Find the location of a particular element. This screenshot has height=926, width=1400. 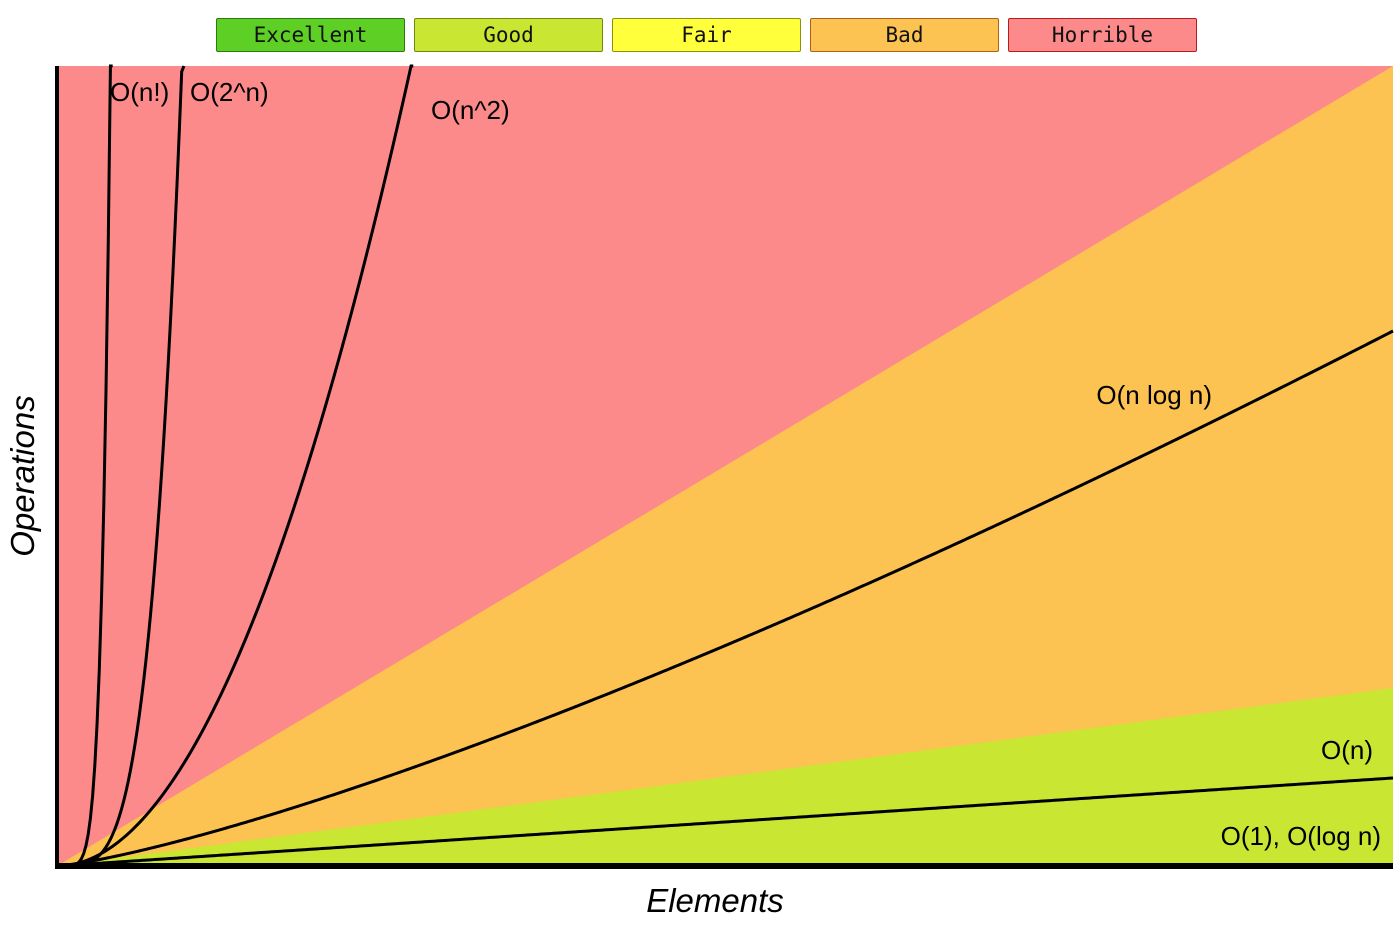

label-o-n: O(n!) is located at coordinates (139, 92).